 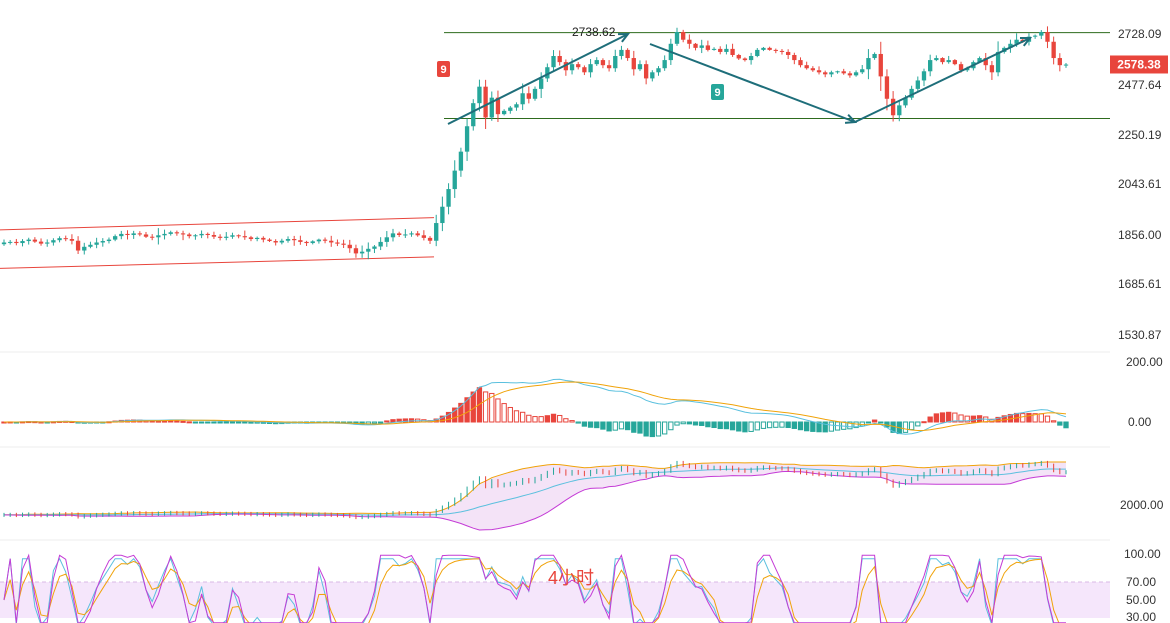 I want to click on trend-arrow-up-1-head, so click(x=624, y=37).